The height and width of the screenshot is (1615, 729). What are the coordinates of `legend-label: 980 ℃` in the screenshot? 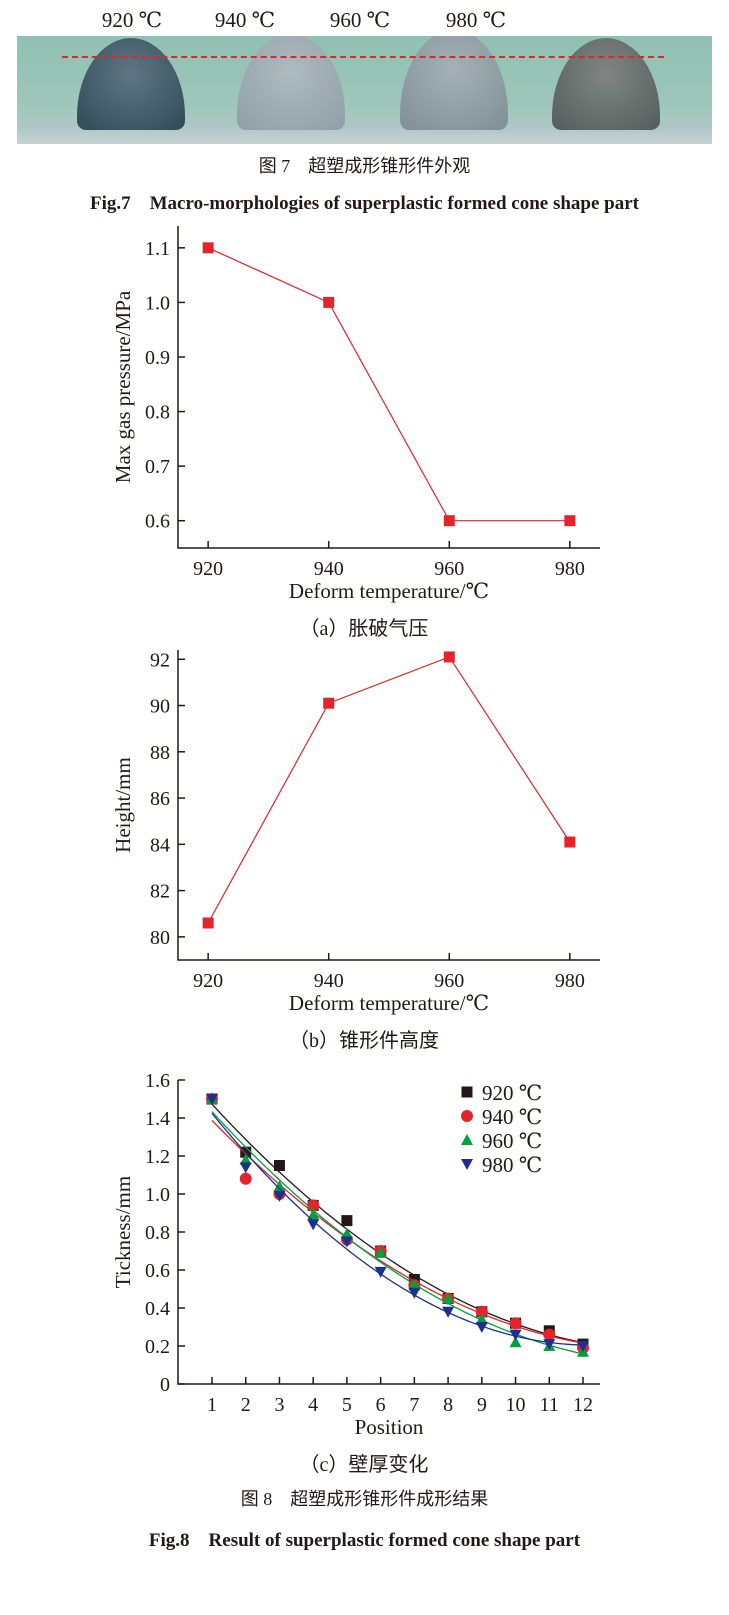 It's located at (512, 1165).